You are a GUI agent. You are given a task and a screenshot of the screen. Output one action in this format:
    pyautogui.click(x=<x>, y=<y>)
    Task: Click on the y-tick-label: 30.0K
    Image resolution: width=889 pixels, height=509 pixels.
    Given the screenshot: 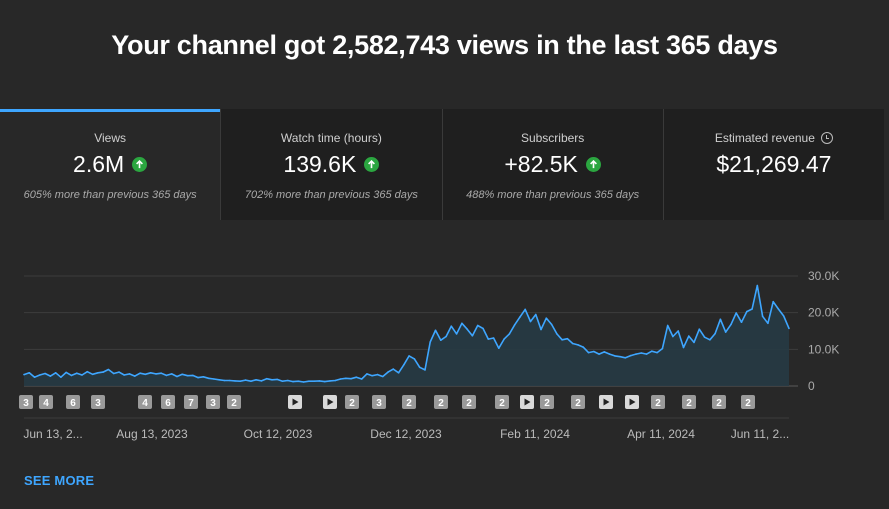 What is the action you would take?
    pyautogui.click(x=823, y=276)
    